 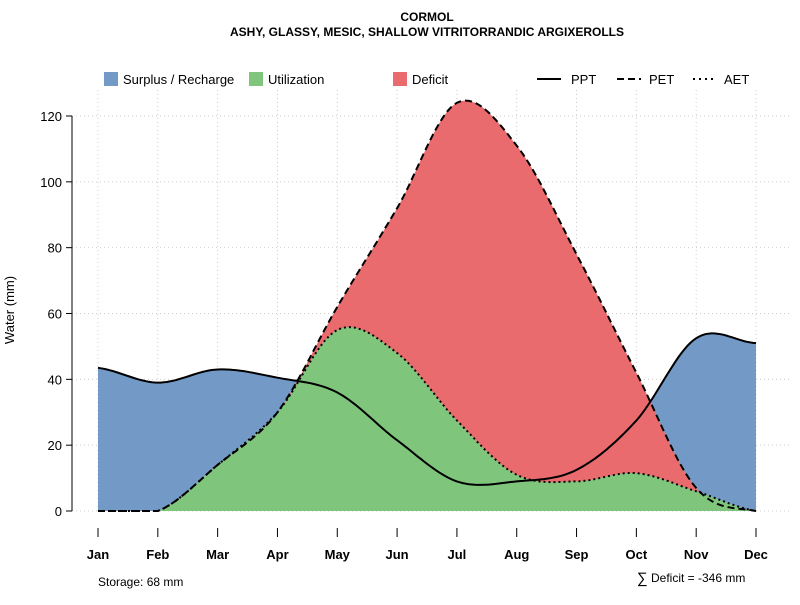 I want to click on x-tick-label-nov: Nov, so click(x=696, y=554).